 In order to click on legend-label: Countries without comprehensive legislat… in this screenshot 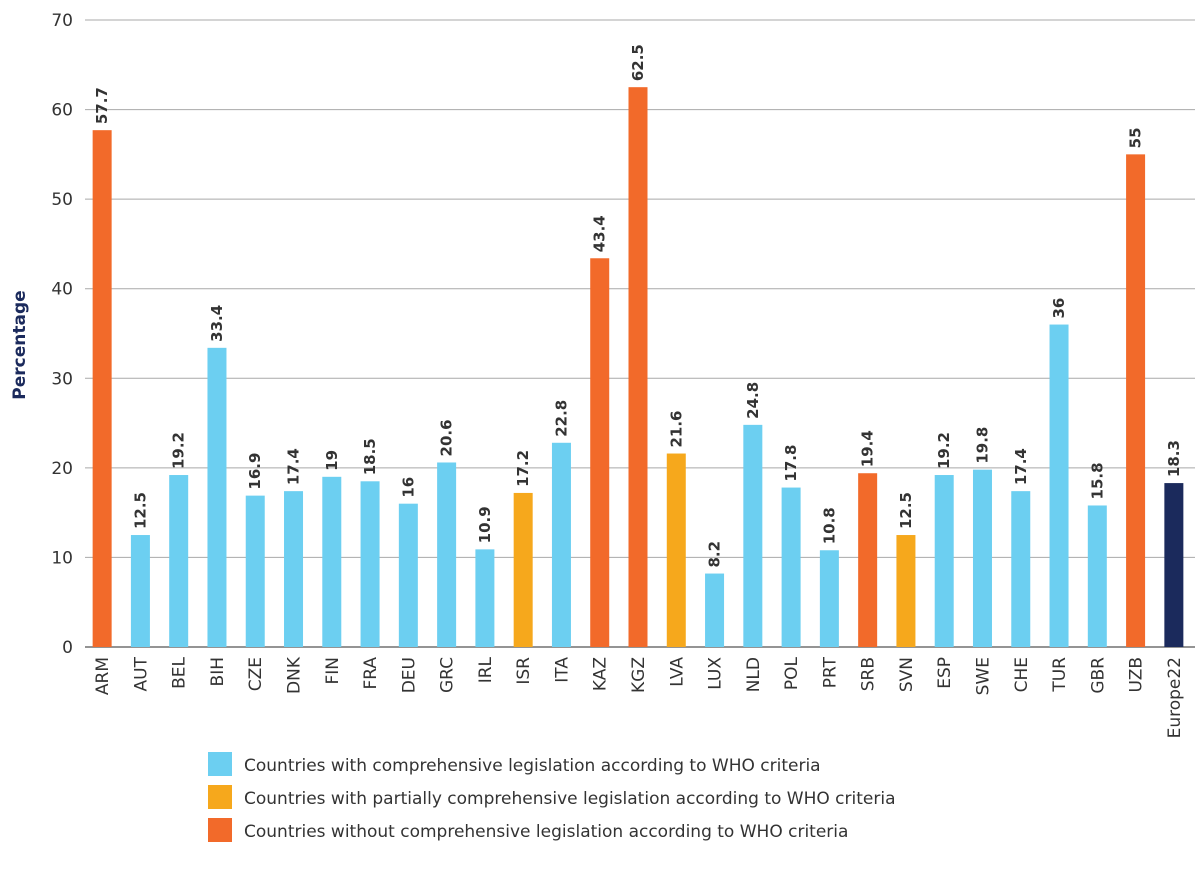, I will do `click(546, 832)`.